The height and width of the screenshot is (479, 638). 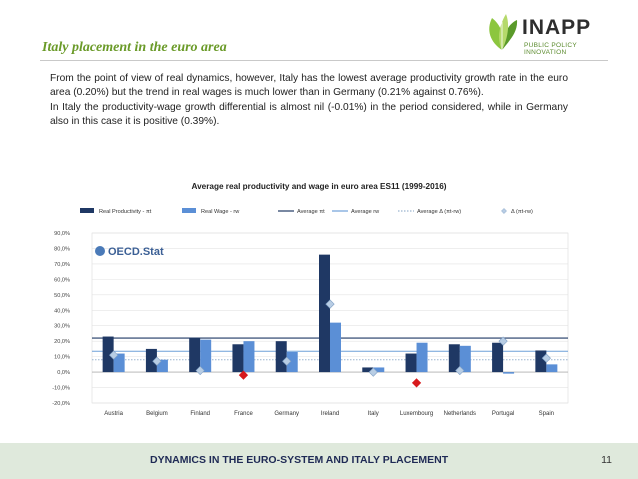 I want to click on x-tick-label: Portugal, so click(x=503, y=414).